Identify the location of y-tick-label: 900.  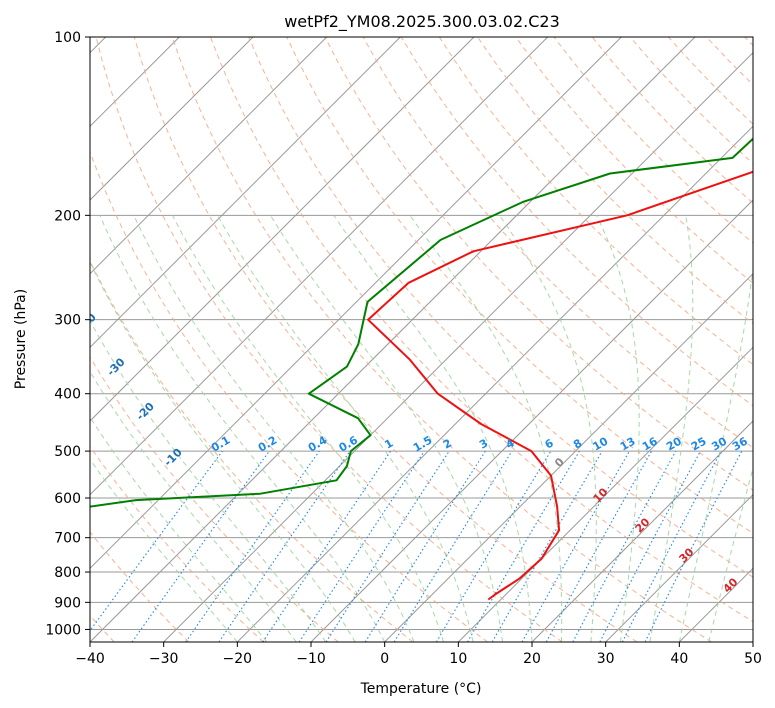
(67, 603).